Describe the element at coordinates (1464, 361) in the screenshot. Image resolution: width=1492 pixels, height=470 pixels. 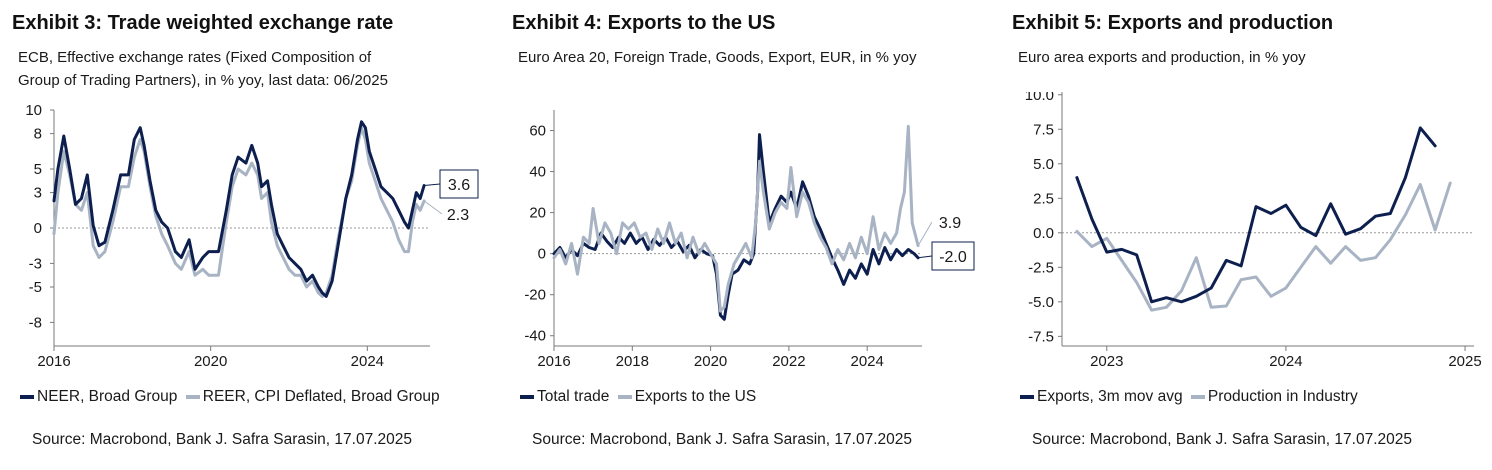
I see `x-tick-label: 2025` at that location.